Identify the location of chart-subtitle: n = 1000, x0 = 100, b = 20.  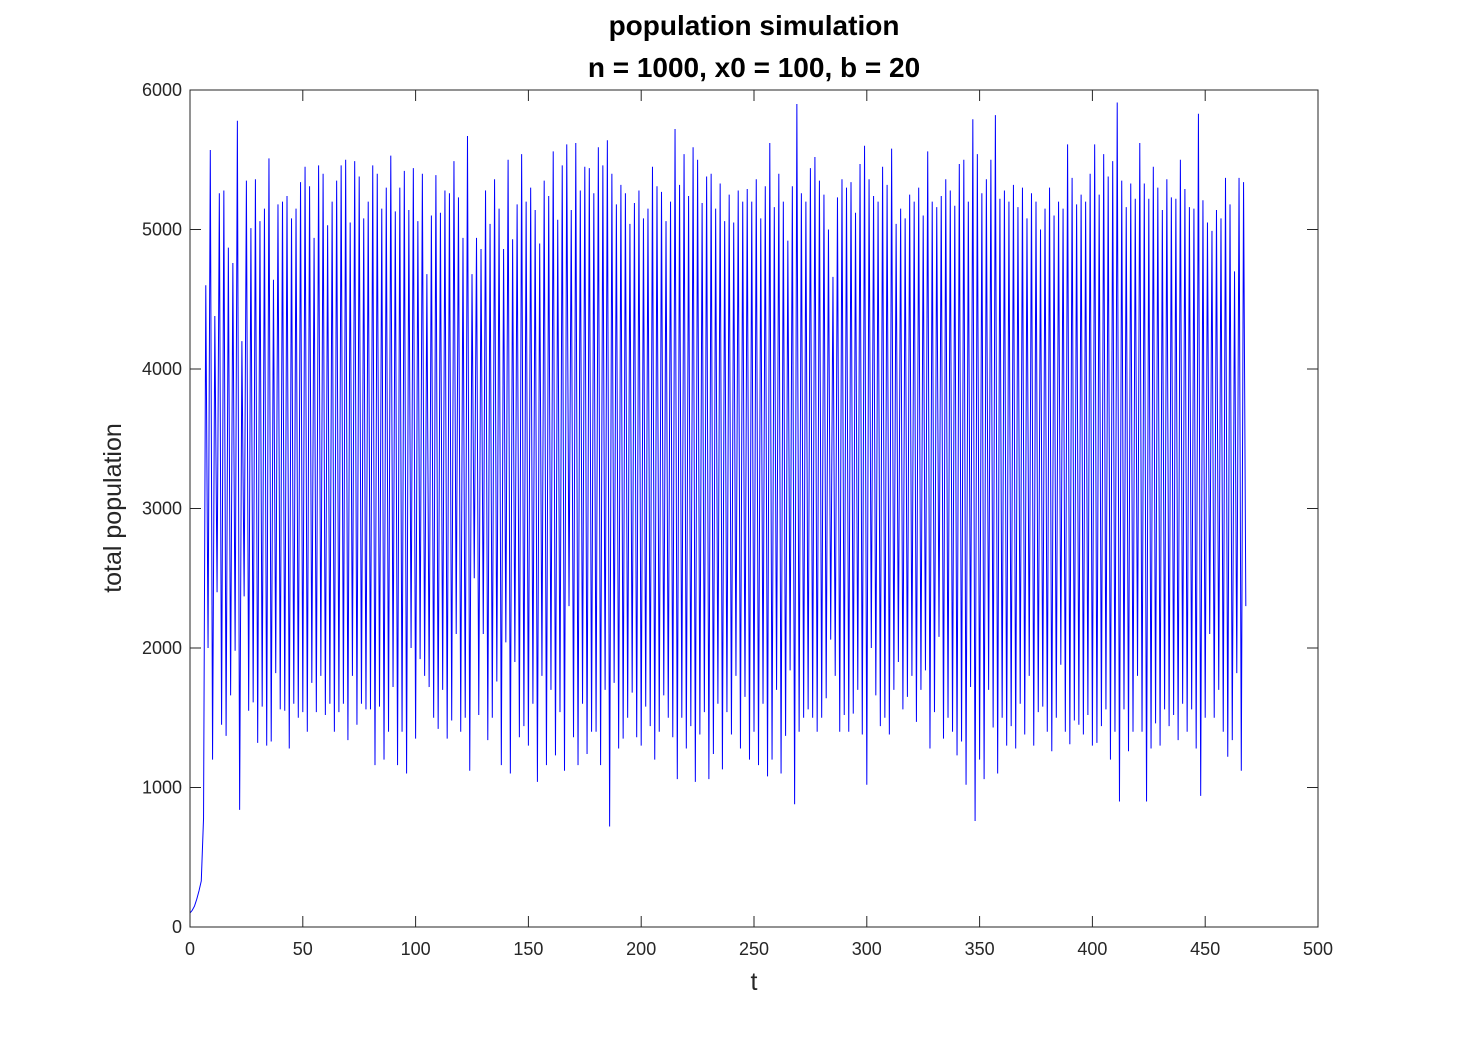
(754, 67).